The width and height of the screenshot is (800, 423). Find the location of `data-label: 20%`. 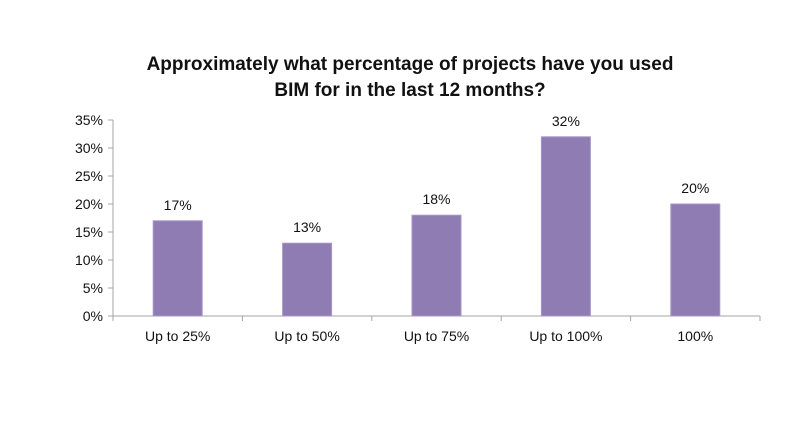

data-label: 20% is located at coordinates (695, 188).